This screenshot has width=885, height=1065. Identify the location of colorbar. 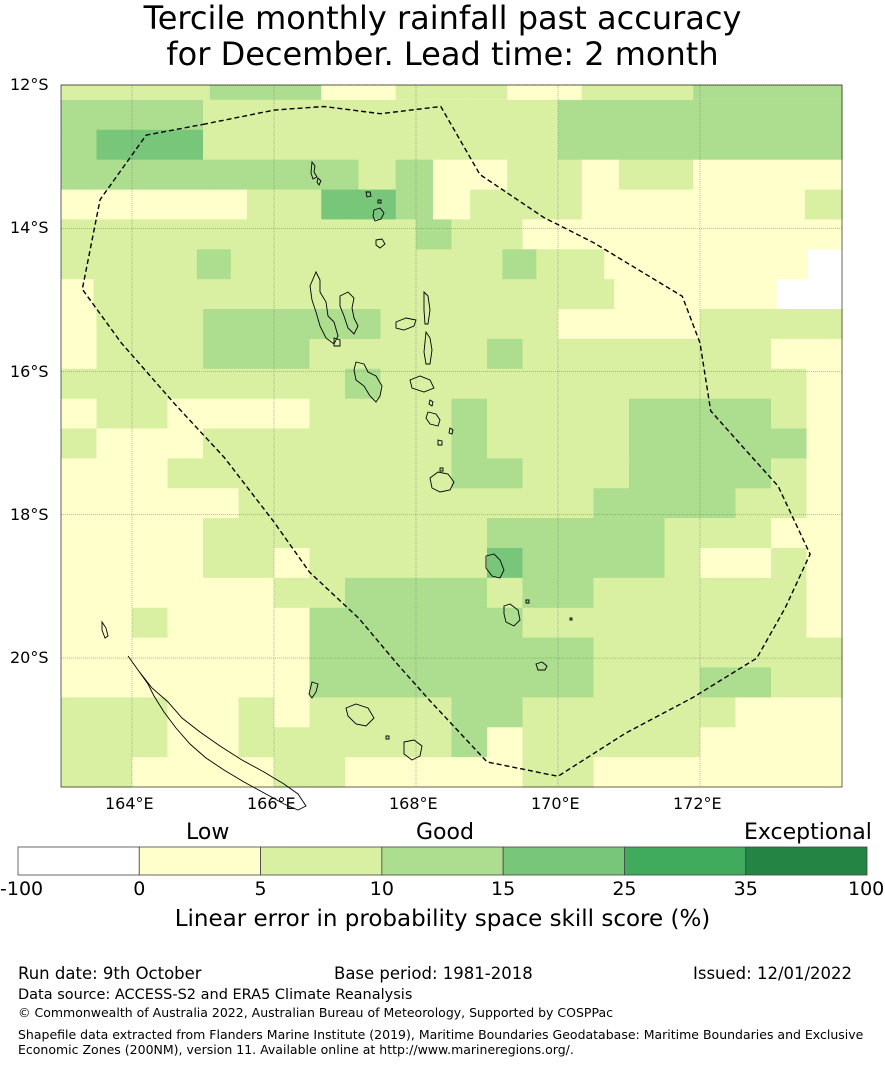
(442, 861).